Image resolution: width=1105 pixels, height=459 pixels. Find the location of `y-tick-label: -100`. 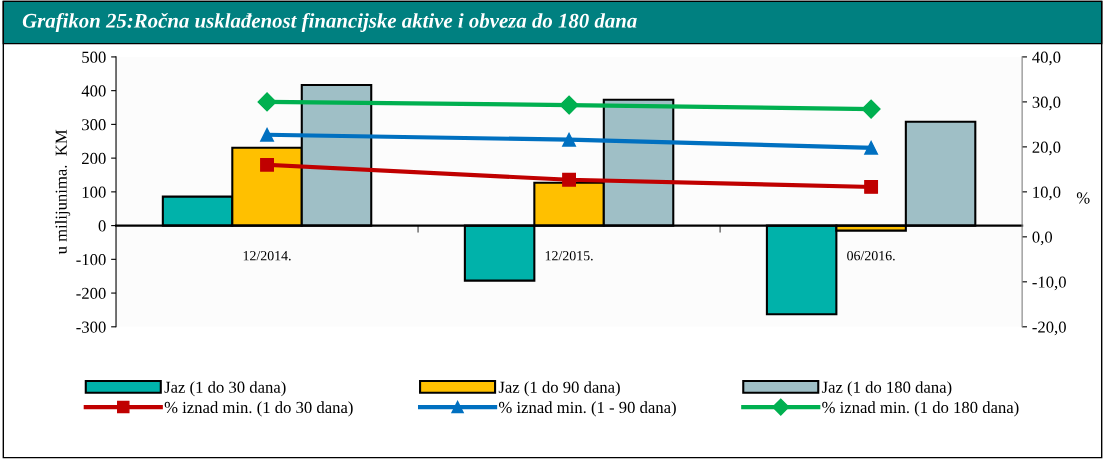

y-tick-label: -100 is located at coordinates (91, 260).